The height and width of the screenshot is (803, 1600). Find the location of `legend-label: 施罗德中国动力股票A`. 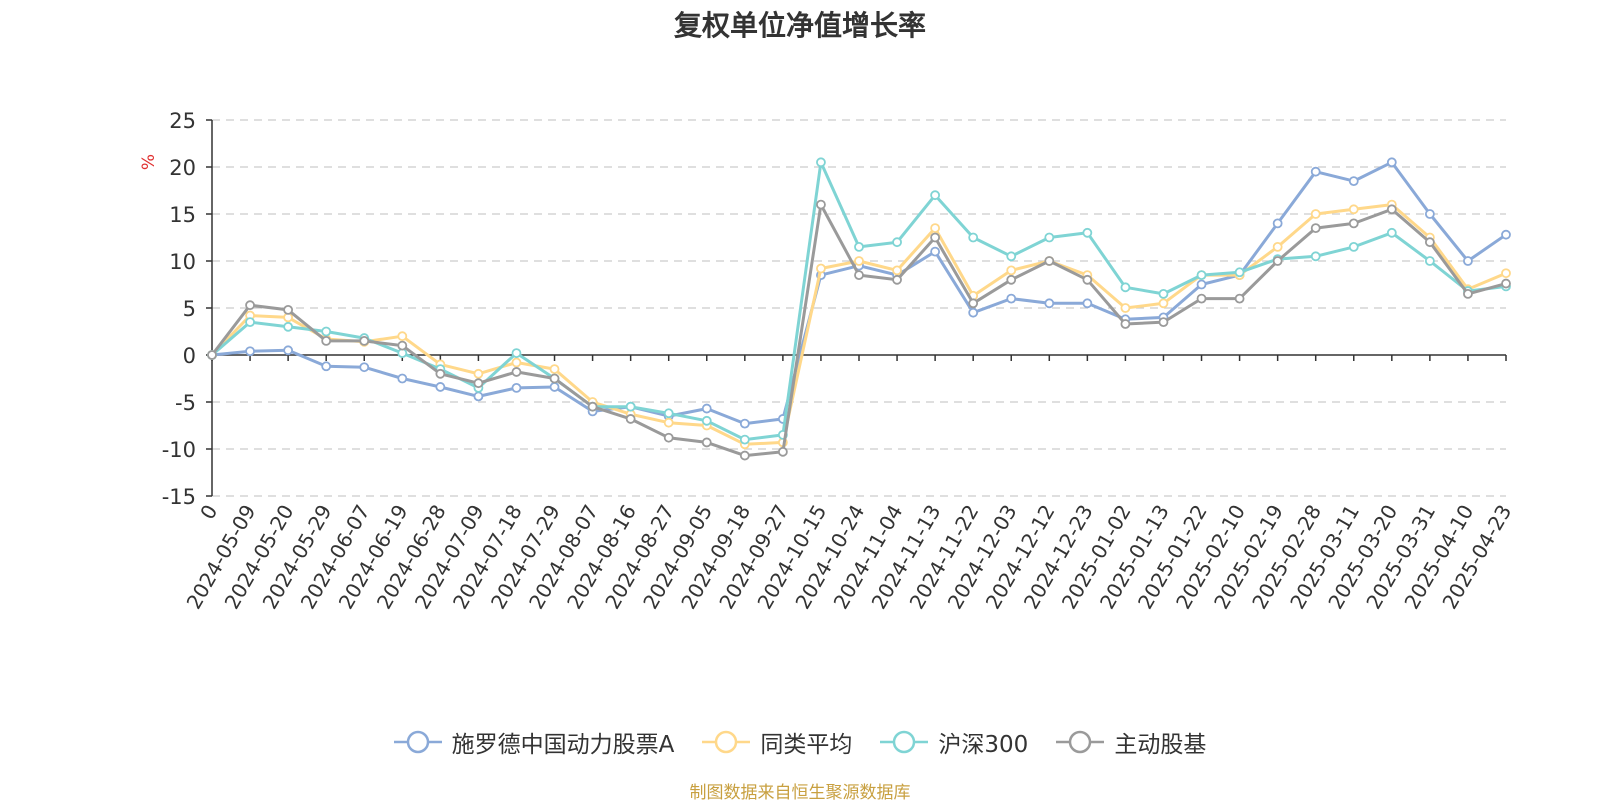

legend-label: 施罗德中国动力股票A is located at coordinates (563, 745).